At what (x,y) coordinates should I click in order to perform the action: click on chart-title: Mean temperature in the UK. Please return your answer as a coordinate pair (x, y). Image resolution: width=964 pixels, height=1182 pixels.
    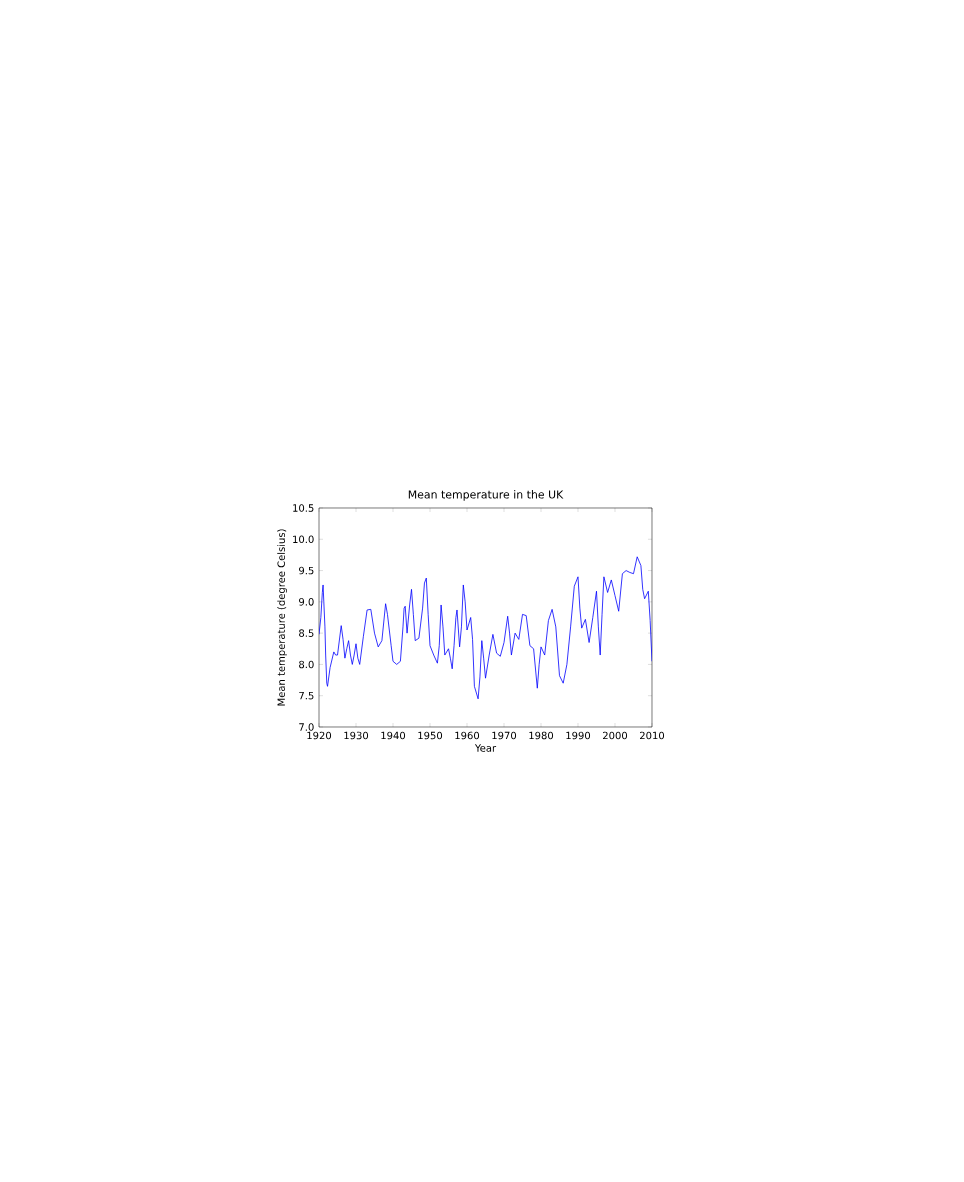
    Looking at the image, I should click on (486, 495).